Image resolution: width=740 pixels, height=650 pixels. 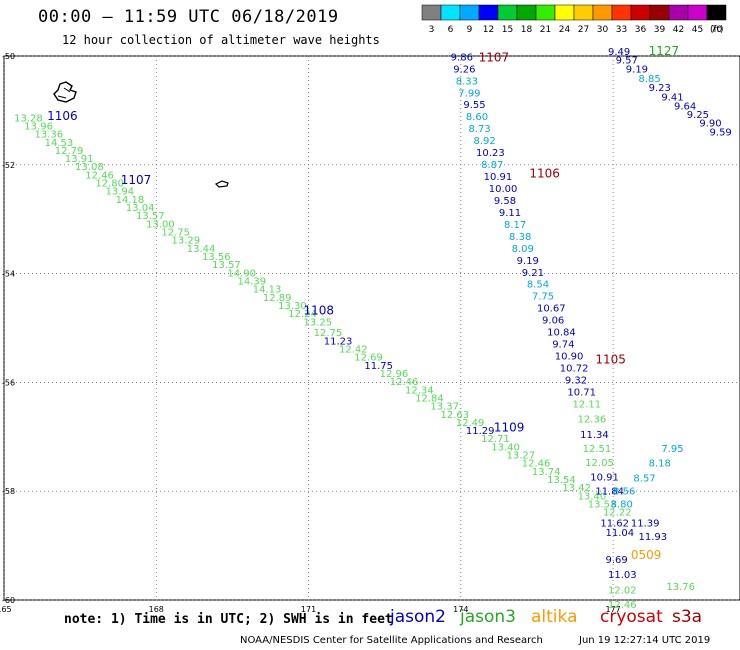 What do you see at coordinates (619, 52) in the screenshot?
I see `wave-height-value: 9.49` at bounding box center [619, 52].